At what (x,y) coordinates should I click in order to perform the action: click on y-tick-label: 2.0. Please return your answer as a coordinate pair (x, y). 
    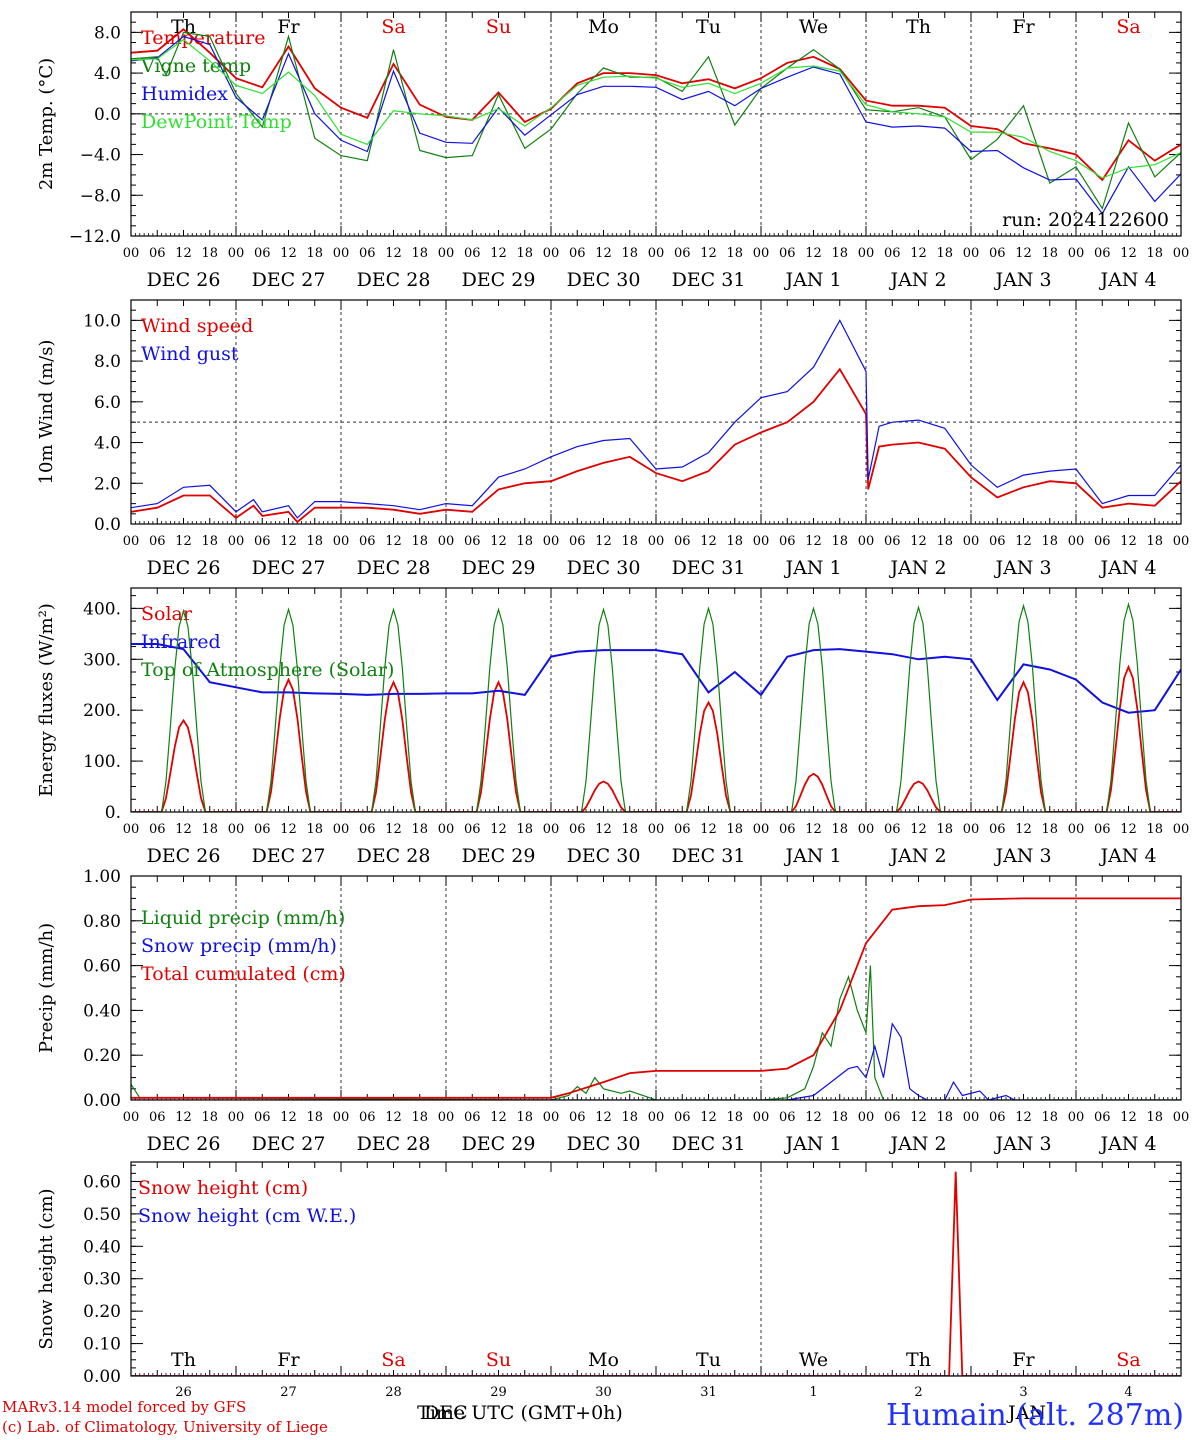
    Looking at the image, I should click on (107, 484).